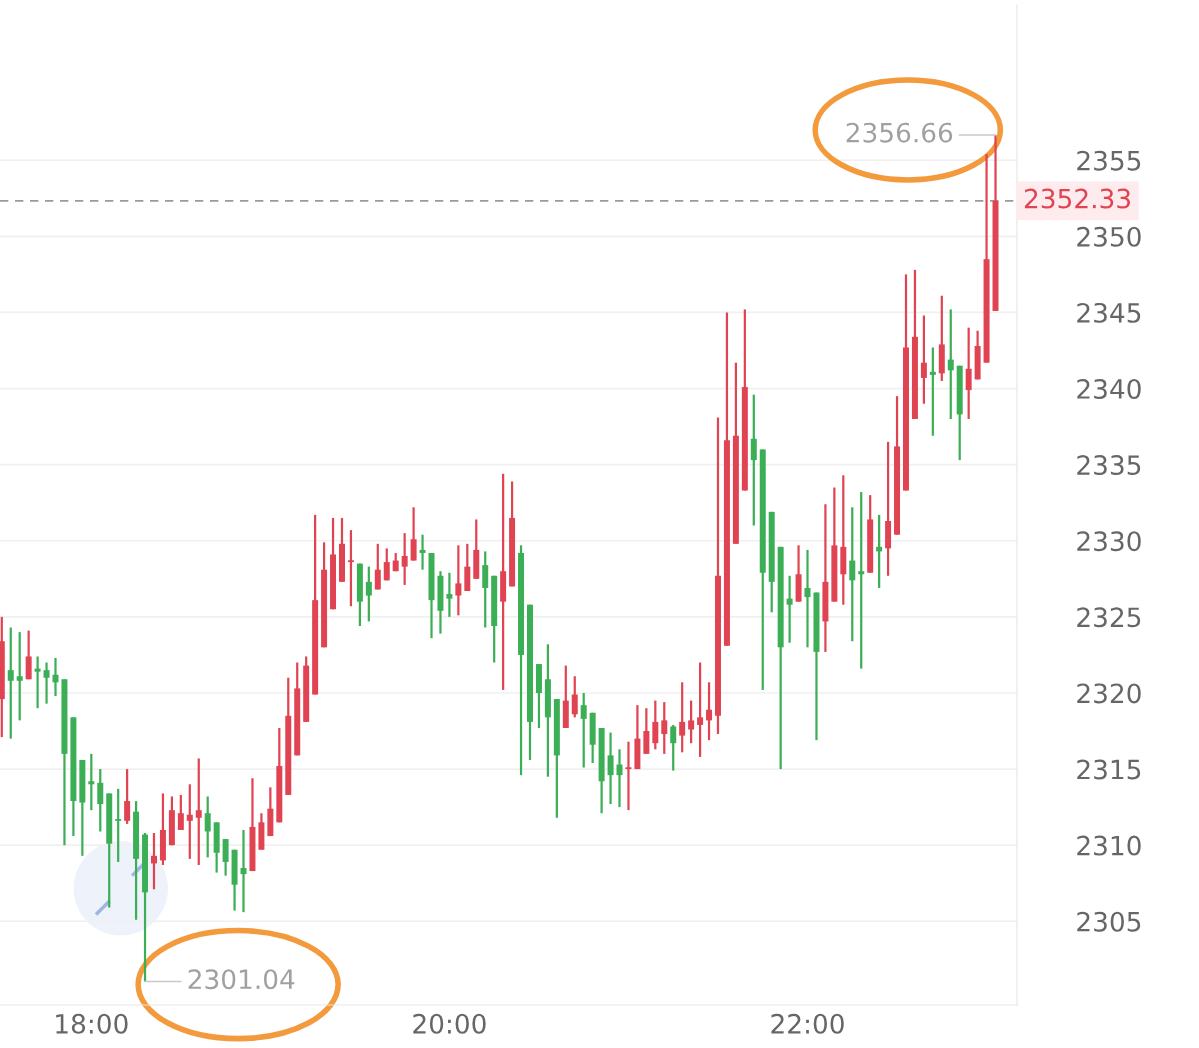 The image size is (1199, 1048). Describe the element at coordinates (1109, 693) in the screenshot. I see `y-tick-label: 2320` at that location.